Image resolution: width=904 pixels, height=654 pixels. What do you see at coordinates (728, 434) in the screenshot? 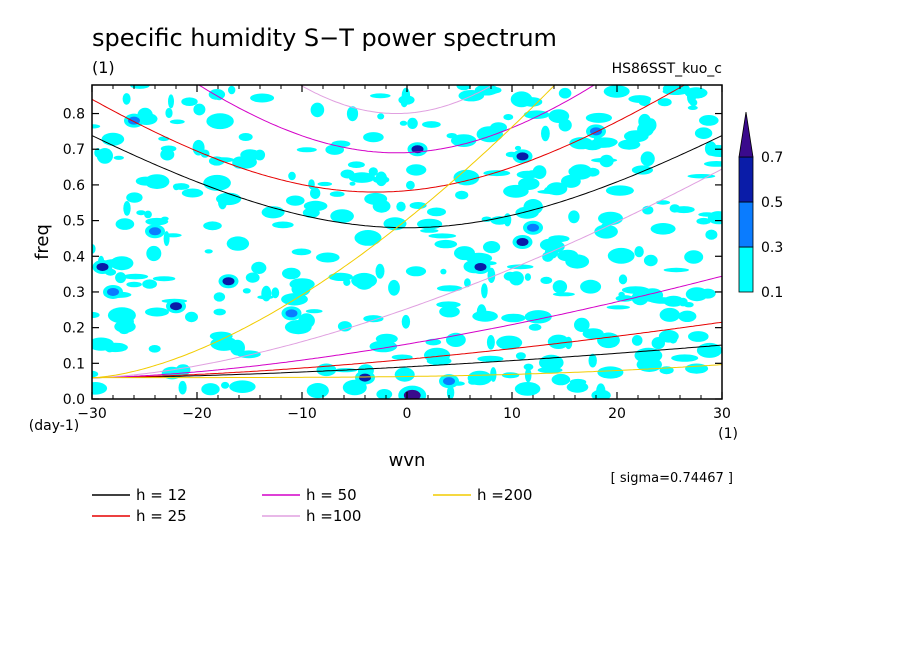
I see `x-axis-unit: (1)` at bounding box center [728, 434].